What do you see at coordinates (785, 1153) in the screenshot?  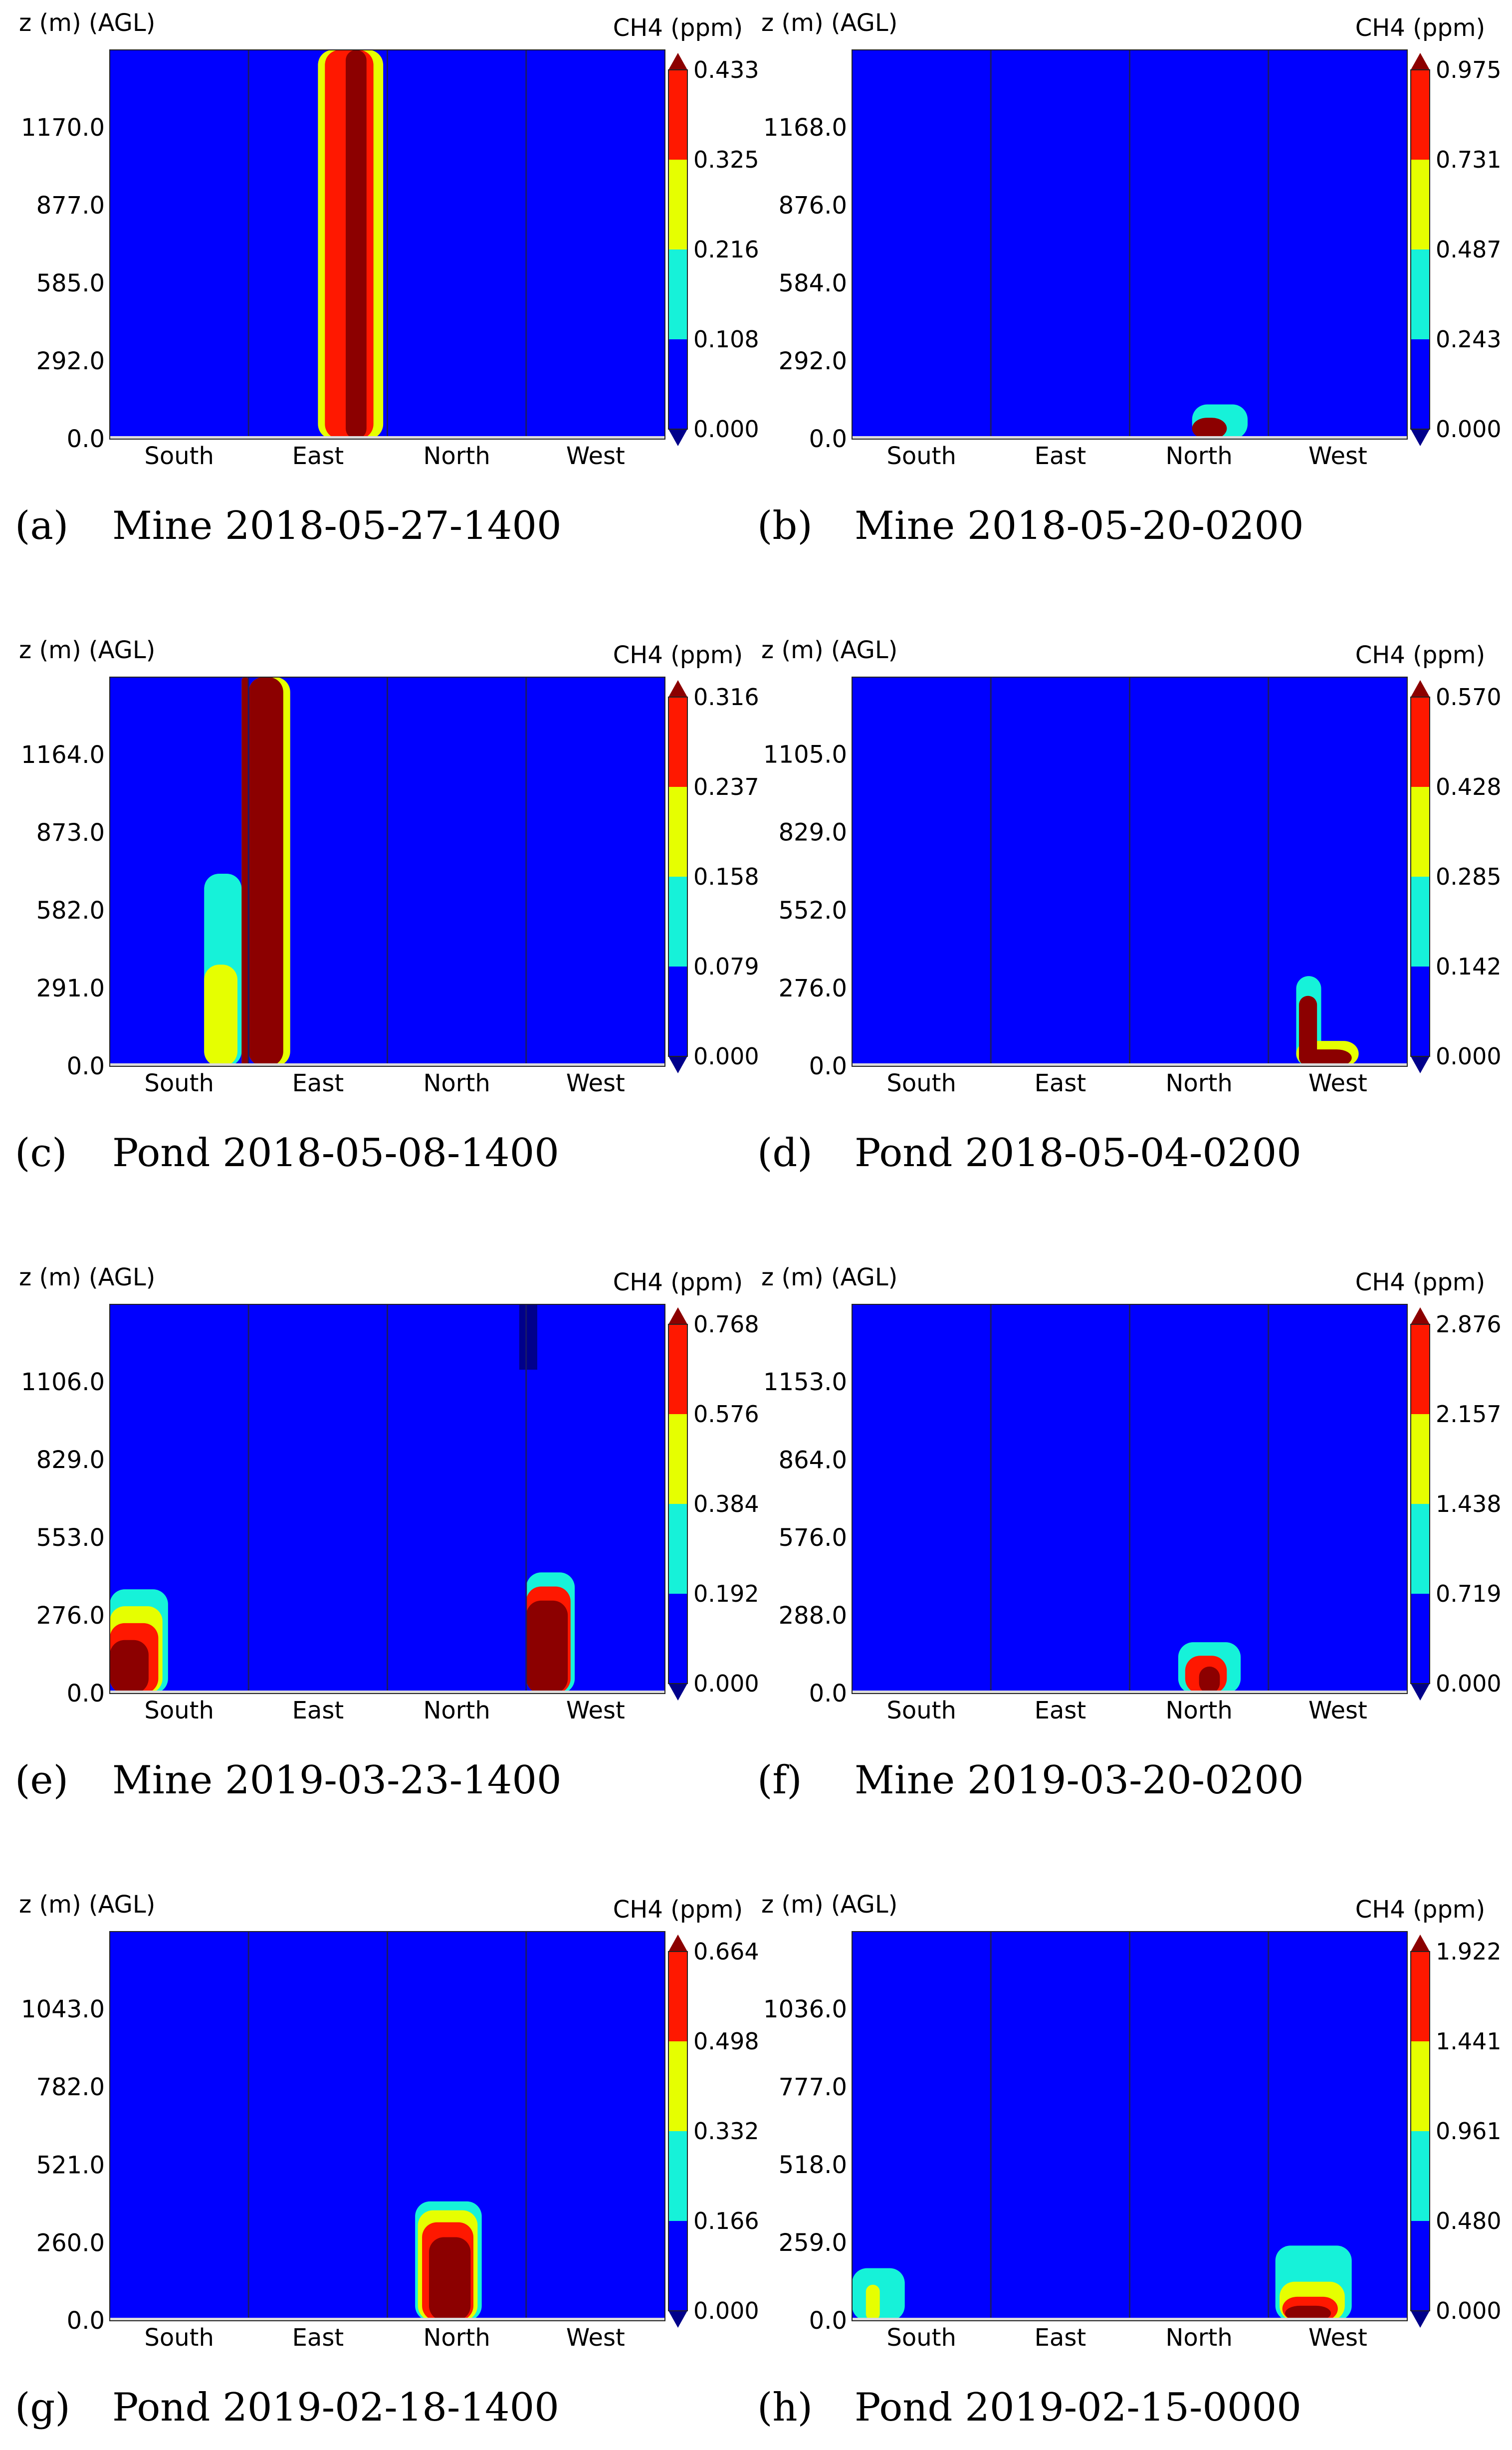 I see `caption-letter: (d)` at bounding box center [785, 1153].